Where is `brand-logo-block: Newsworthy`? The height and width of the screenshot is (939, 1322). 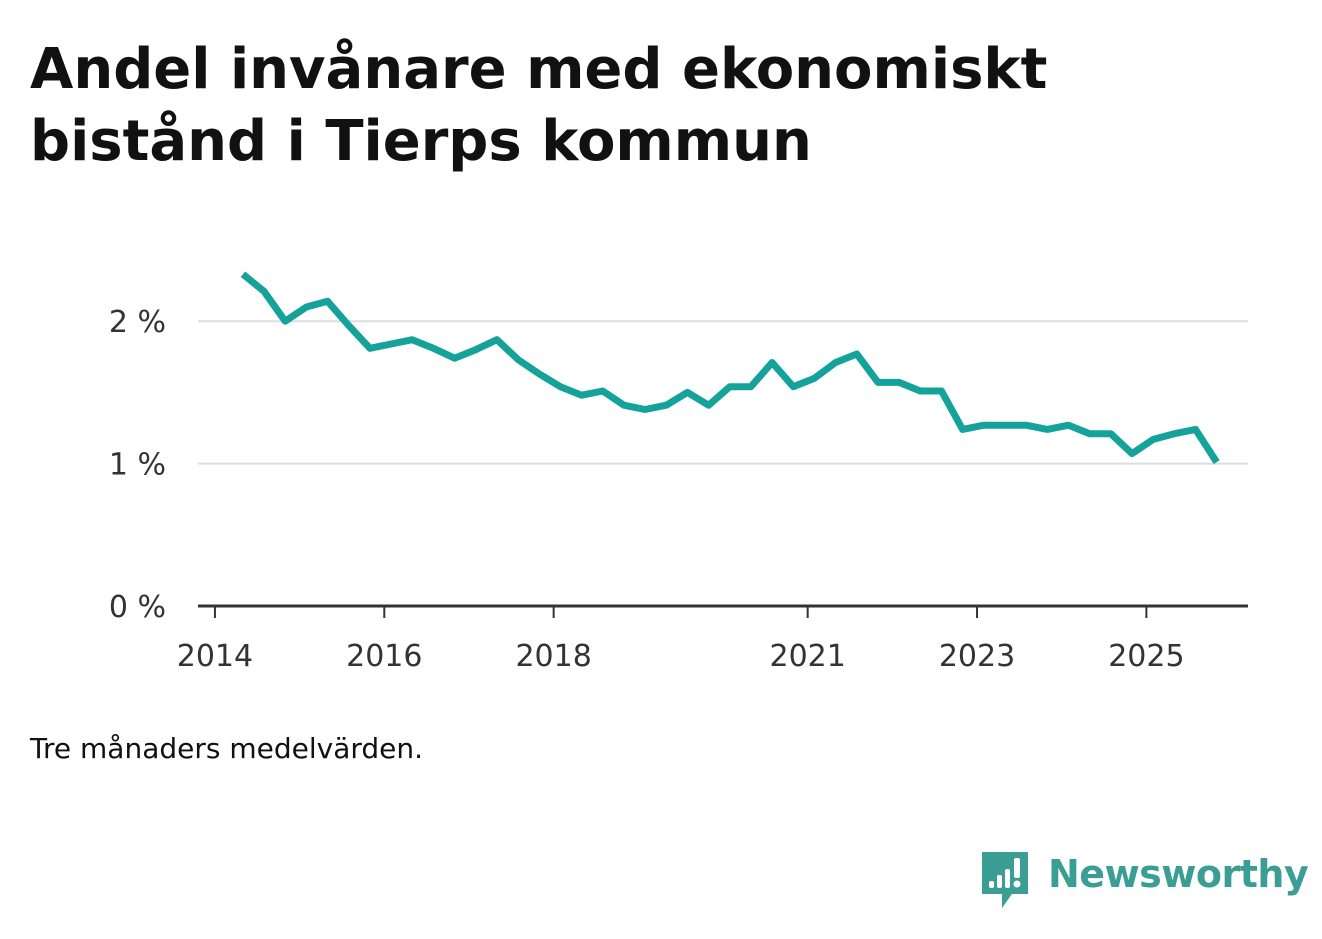
brand-logo-block: Newsworthy is located at coordinates (1144, 880).